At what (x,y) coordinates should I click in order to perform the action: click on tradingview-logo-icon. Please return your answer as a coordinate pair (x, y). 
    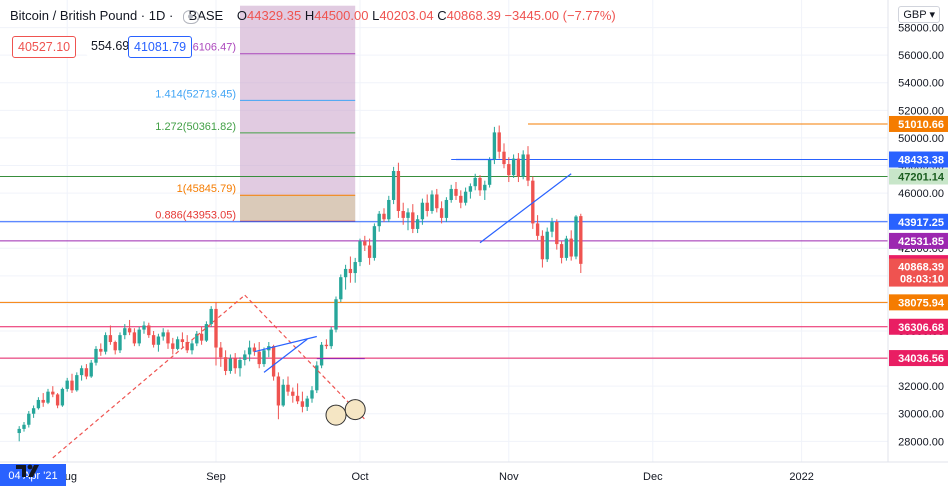
    Looking at the image, I should click on (29, 470).